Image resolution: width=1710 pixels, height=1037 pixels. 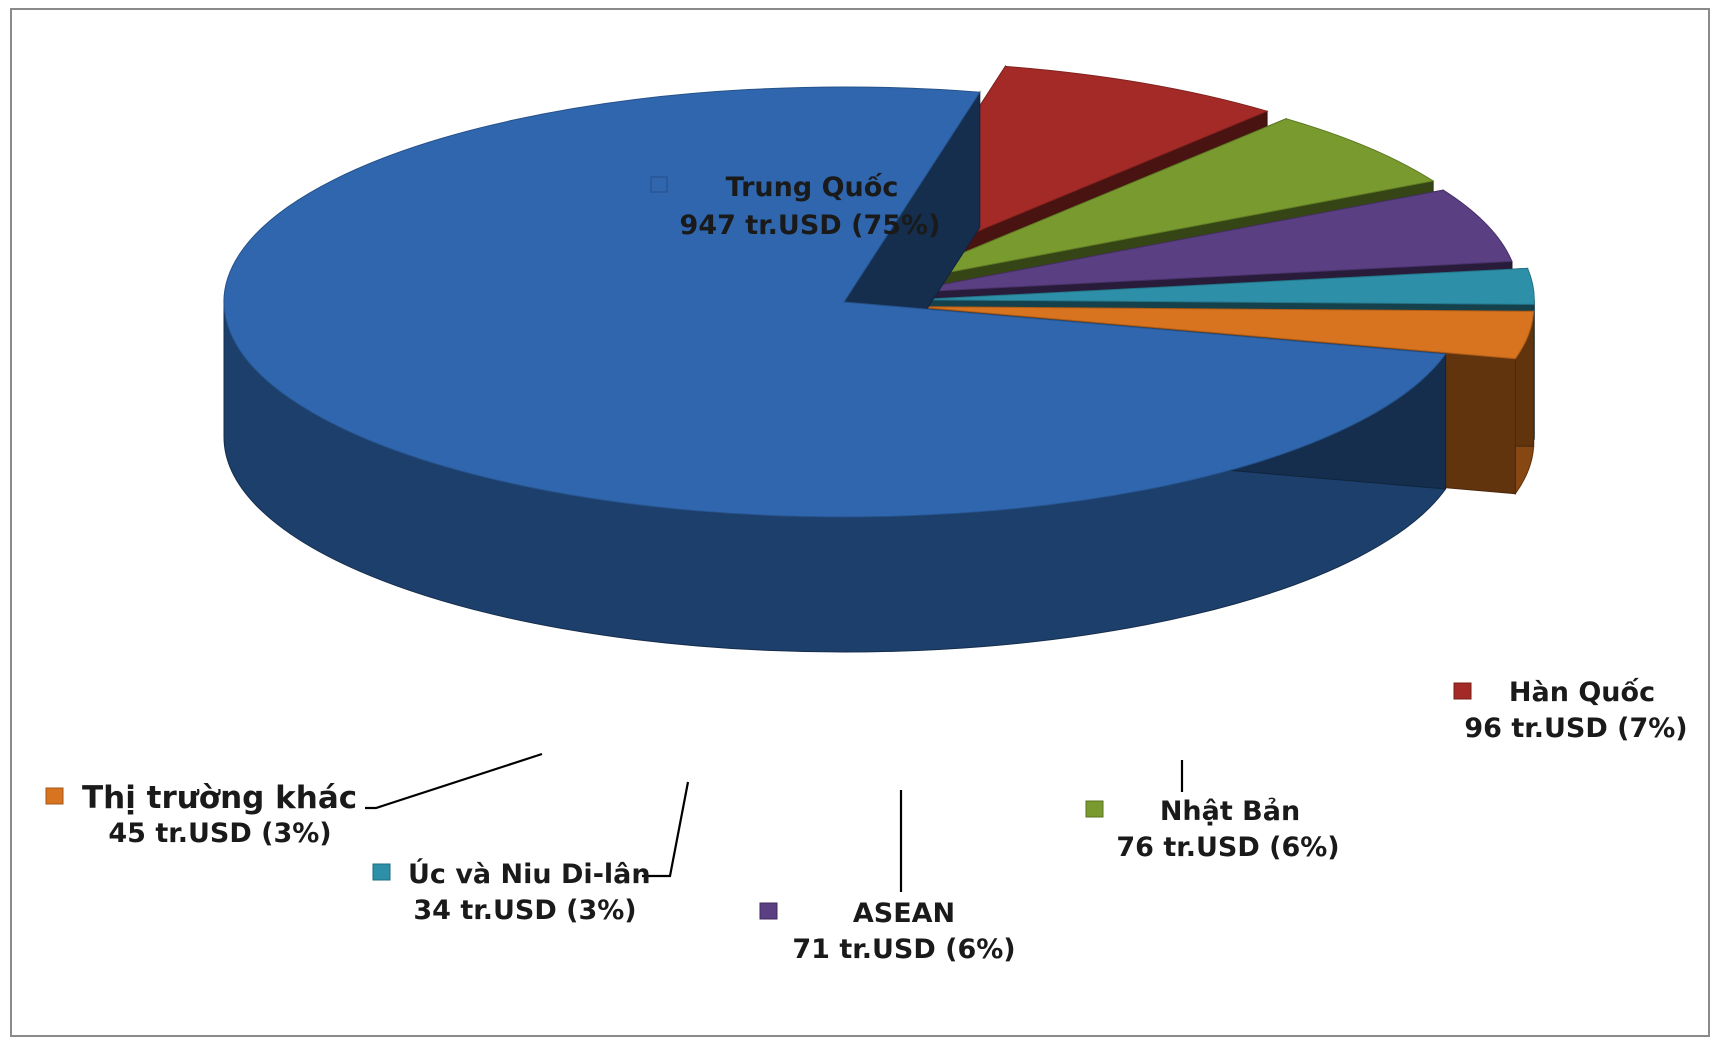 What do you see at coordinates (1582, 692) in the screenshot?
I see `slice-name: Hàn Quốc` at bounding box center [1582, 692].